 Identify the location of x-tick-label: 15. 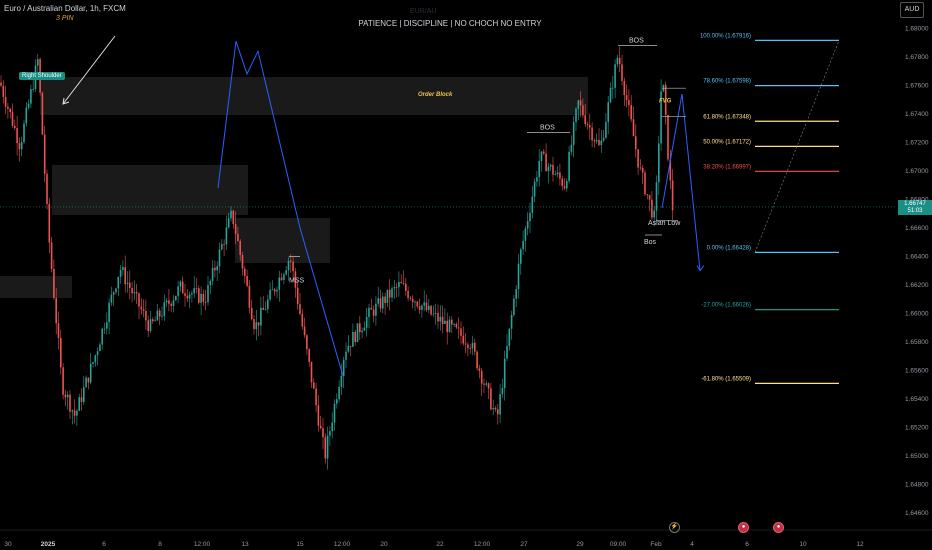
(300, 544).